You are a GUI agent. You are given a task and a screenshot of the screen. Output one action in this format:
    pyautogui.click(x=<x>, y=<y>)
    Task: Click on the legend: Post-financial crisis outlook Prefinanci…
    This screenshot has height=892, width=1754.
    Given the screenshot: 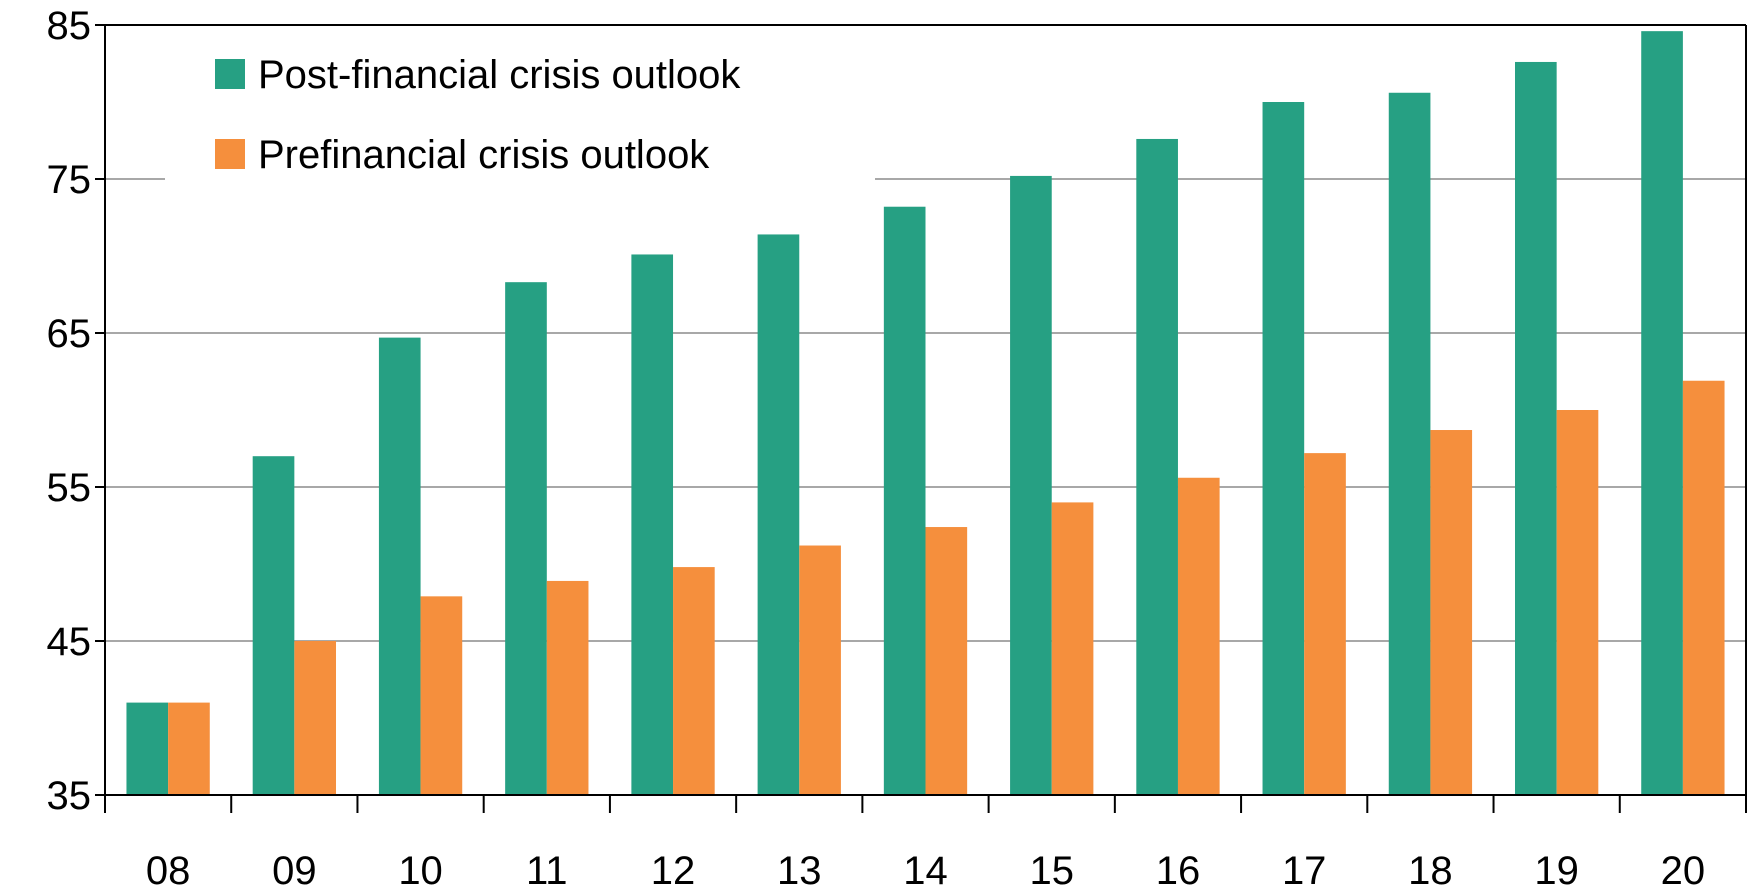 What is the action you would take?
    pyautogui.click(x=520, y=110)
    